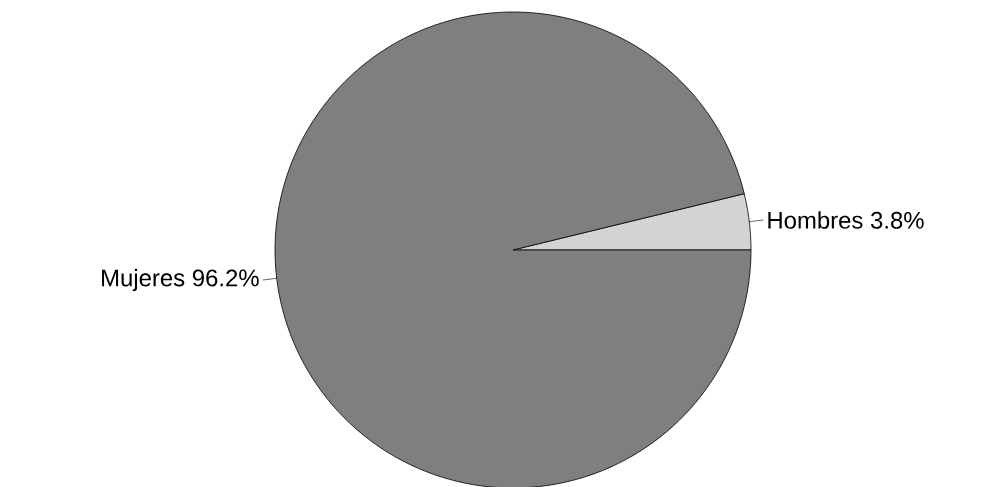  I want to click on data-label: 3.8%, so click(897, 220).